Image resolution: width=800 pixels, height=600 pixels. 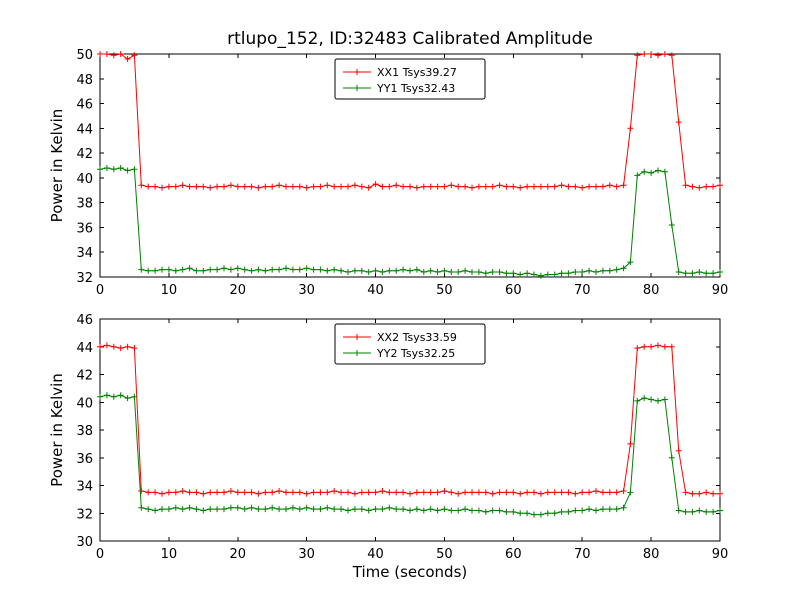 What do you see at coordinates (84, 542) in the screenshot?
I see `y-tick-label: 30` at bounding box center [84, 542].